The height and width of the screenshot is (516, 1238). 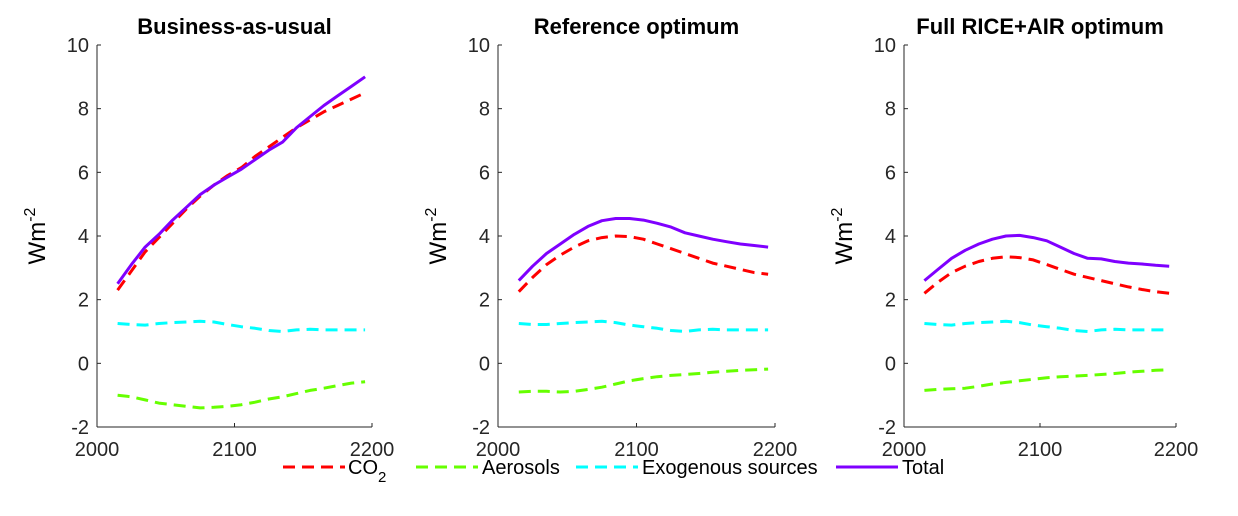 I want to click on legend-total-label: Total, so click(x=923, y=468).